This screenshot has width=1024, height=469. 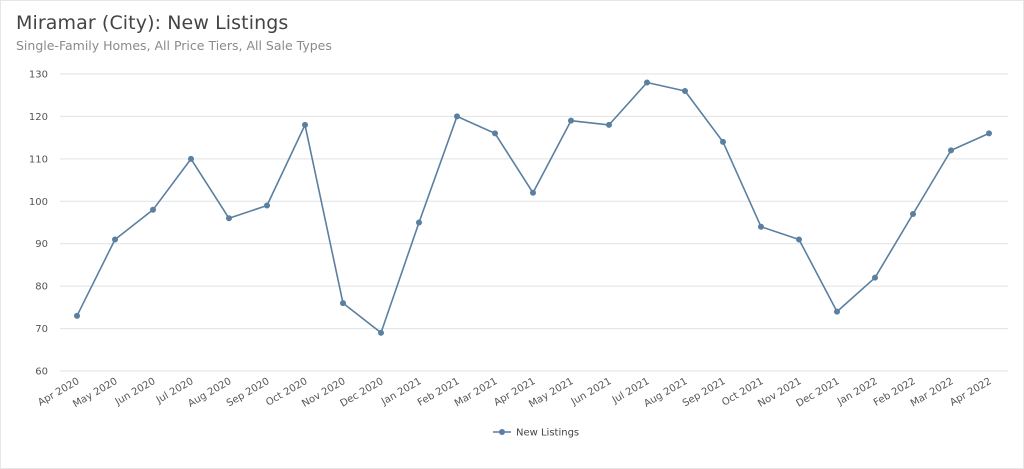 What do you see at coordinates (38, 202) in the screenshot?
I see `y-tick-label: 100` at bounding box center [38, 202].